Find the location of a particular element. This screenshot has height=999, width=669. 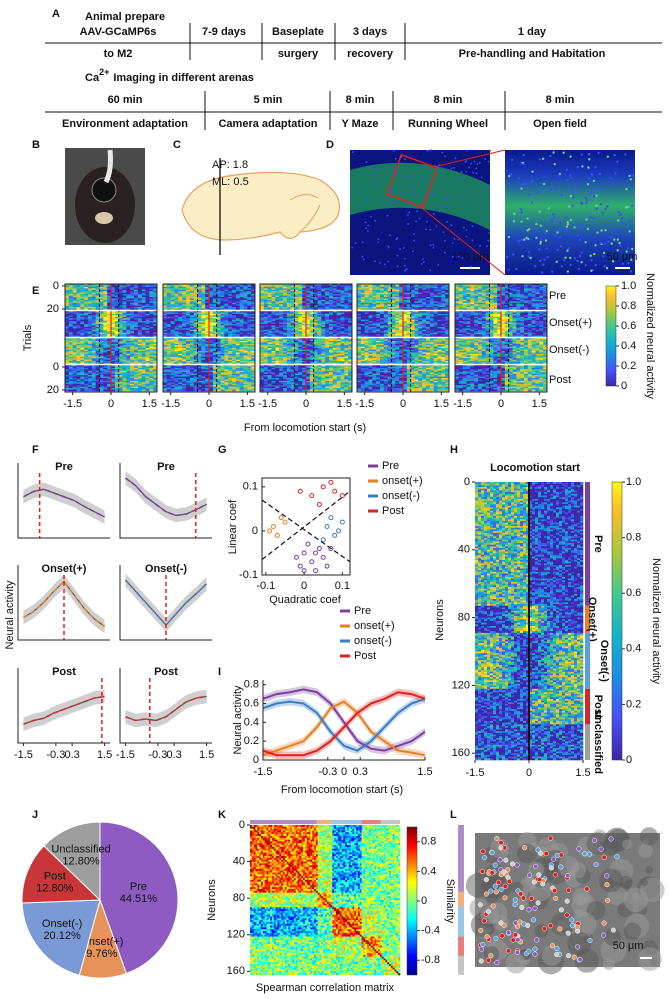

micrograph-high is located at coordinates (570, 212).